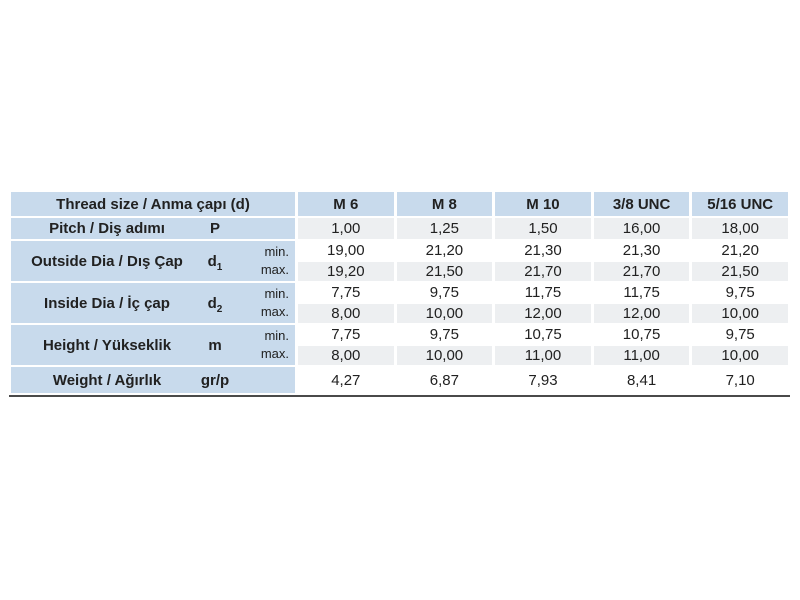 This screenshot has height=600, width=800. What do you see at coordinates (346, 204) in the screenshot?
I see `column-header-m6: M 6` at bounding box center [346, 204].